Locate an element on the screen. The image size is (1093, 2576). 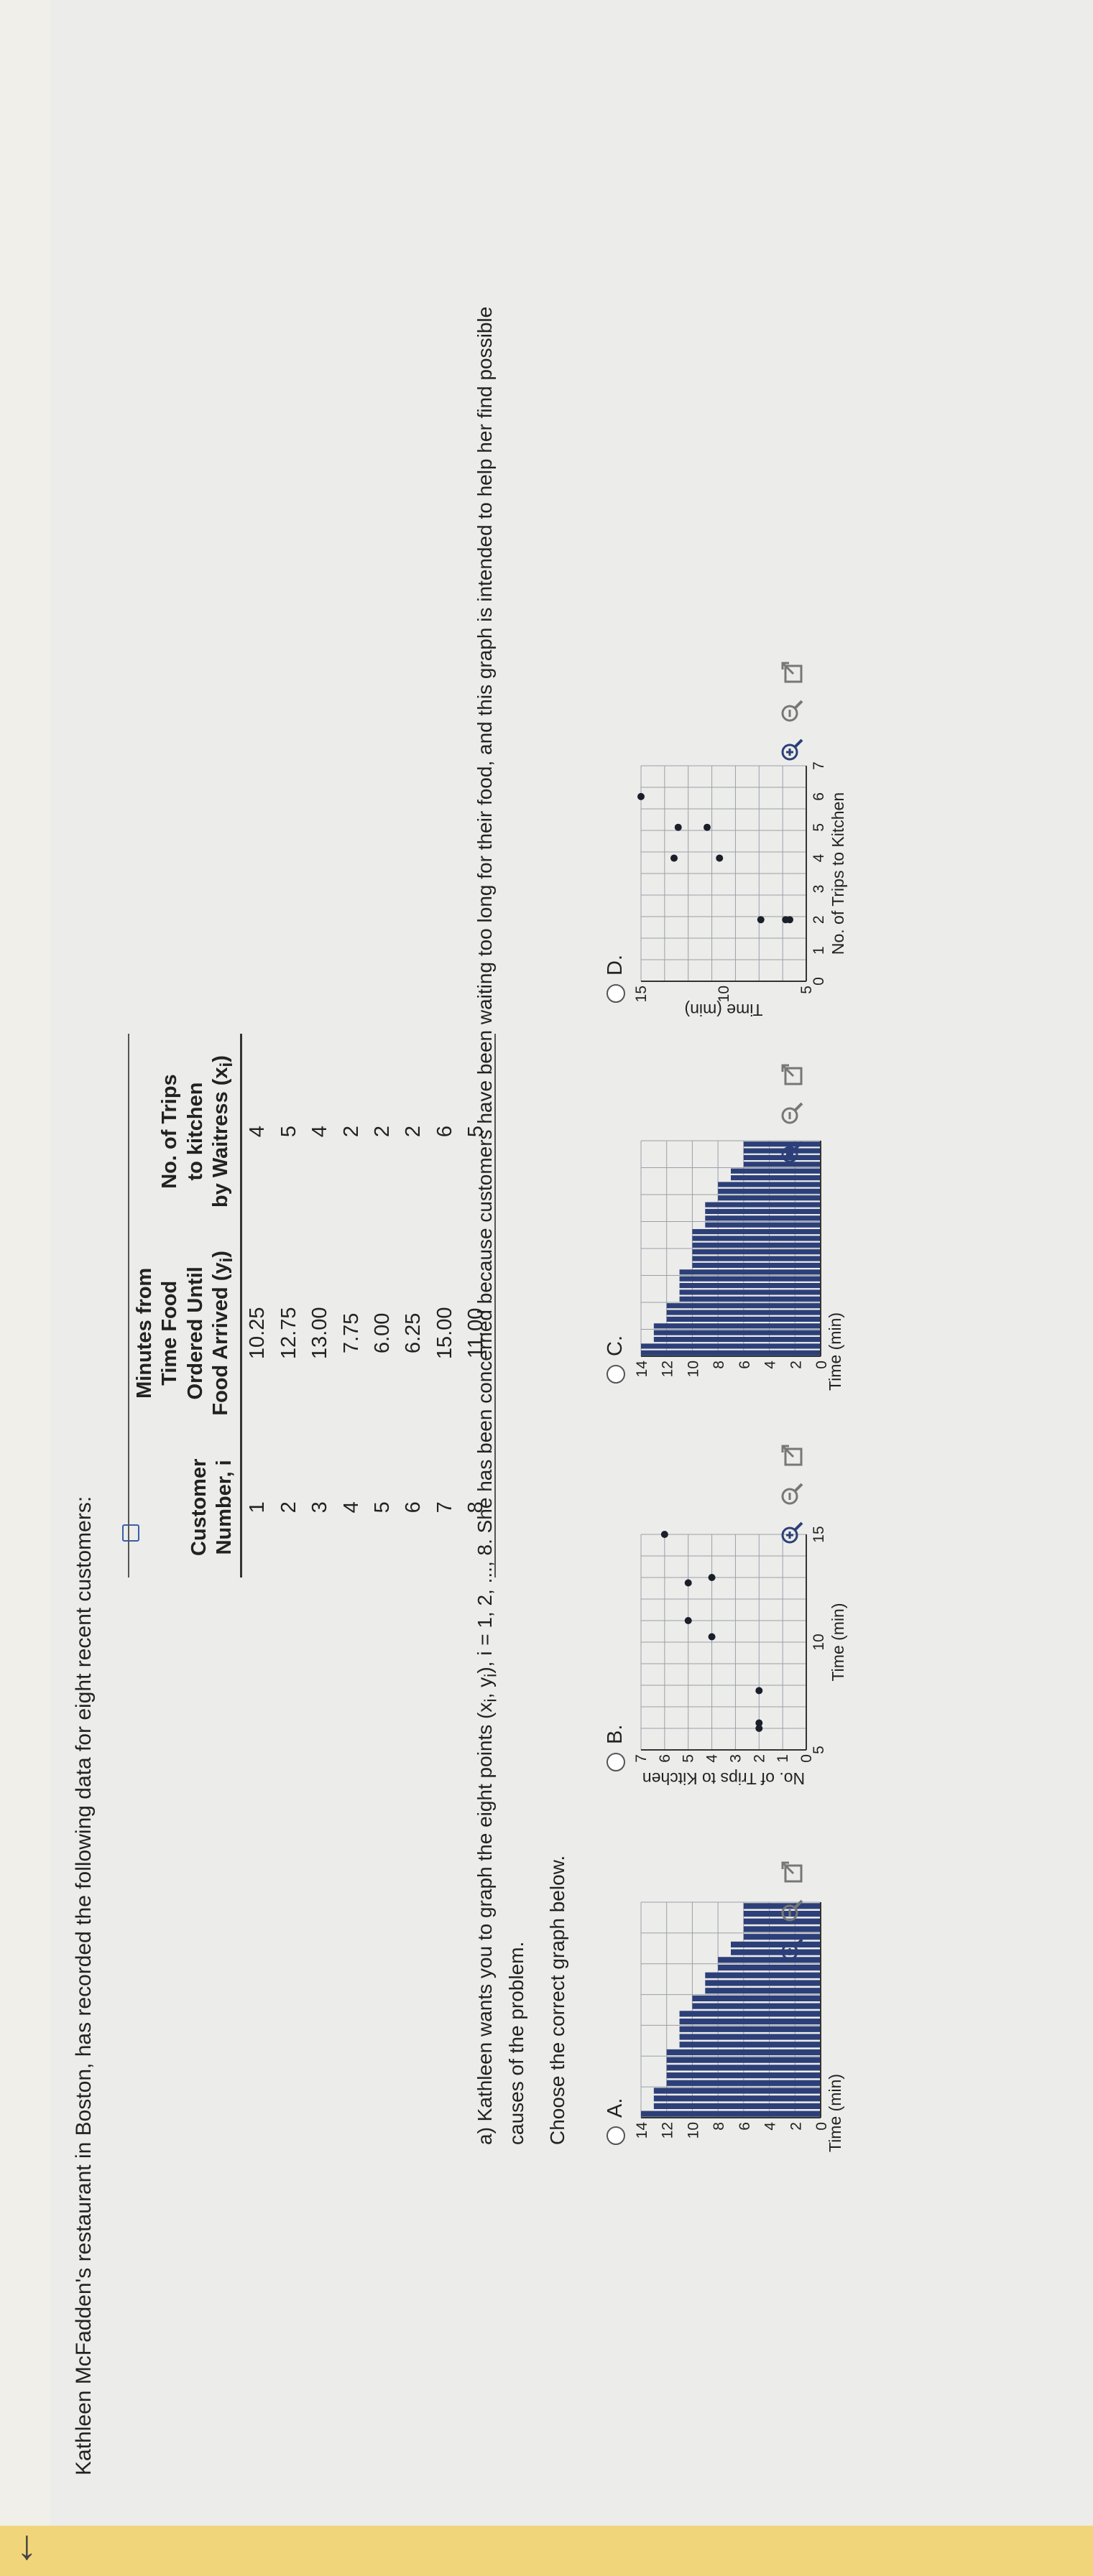
x-tick-label: 6 is located at coordinates (819, 796).